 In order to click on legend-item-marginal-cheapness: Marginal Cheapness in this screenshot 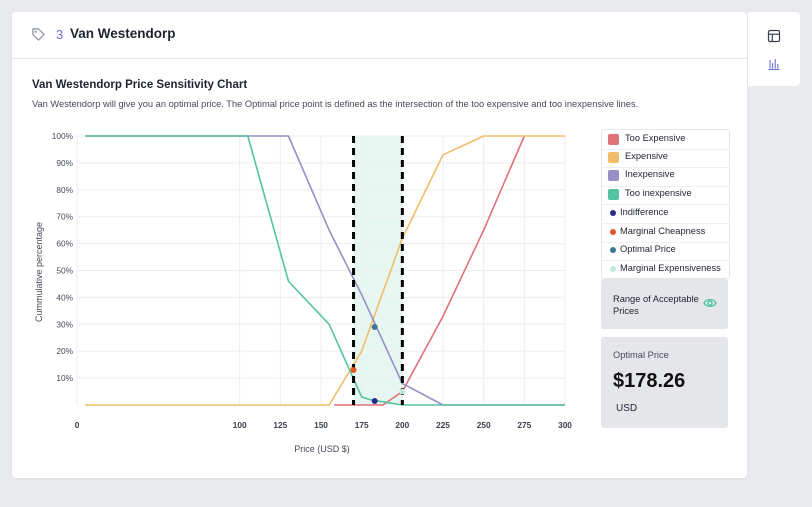, I will do `click(665, 233)`.